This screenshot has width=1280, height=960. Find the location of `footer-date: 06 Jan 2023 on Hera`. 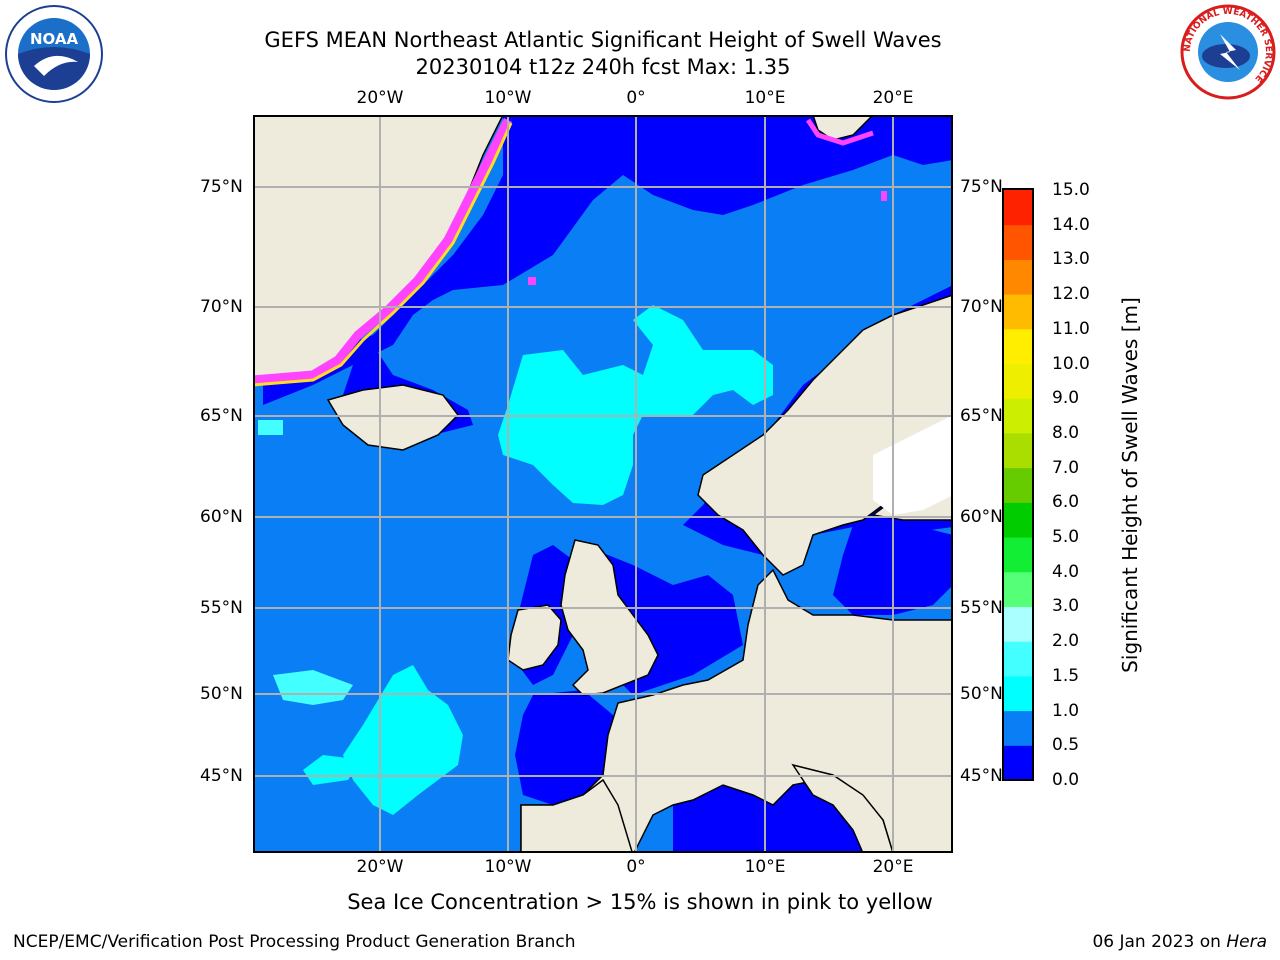

footer-date: 06 Jan 2023 on Hera is located at coordinates (1179, 942).